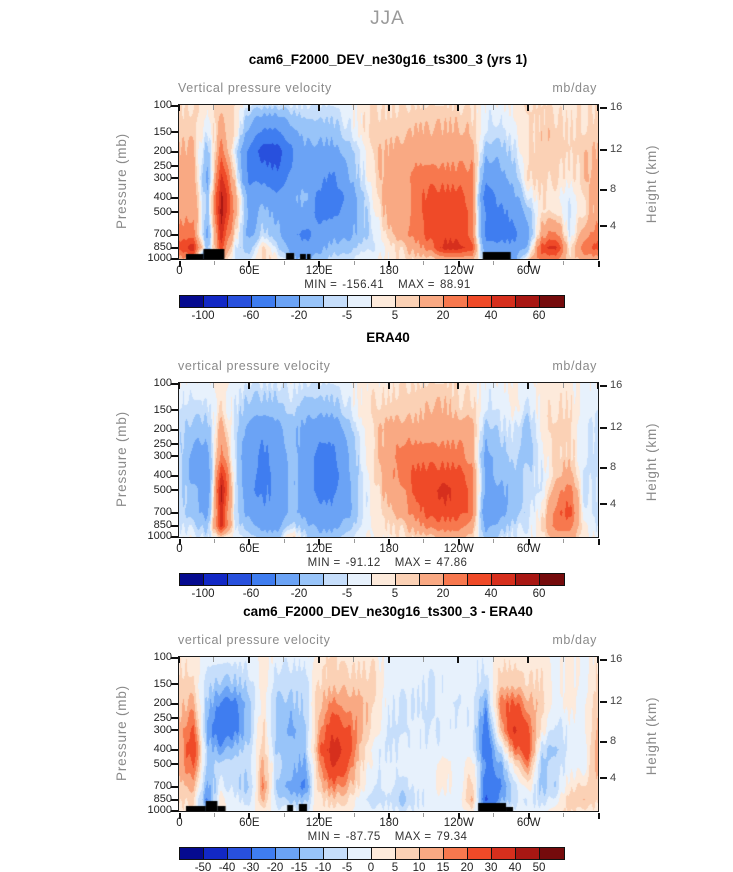  What do you see at coordinates (299, 316) in the screenshot?
I see `colorbar-tick-label: -20` at bounding box center [299, 316].